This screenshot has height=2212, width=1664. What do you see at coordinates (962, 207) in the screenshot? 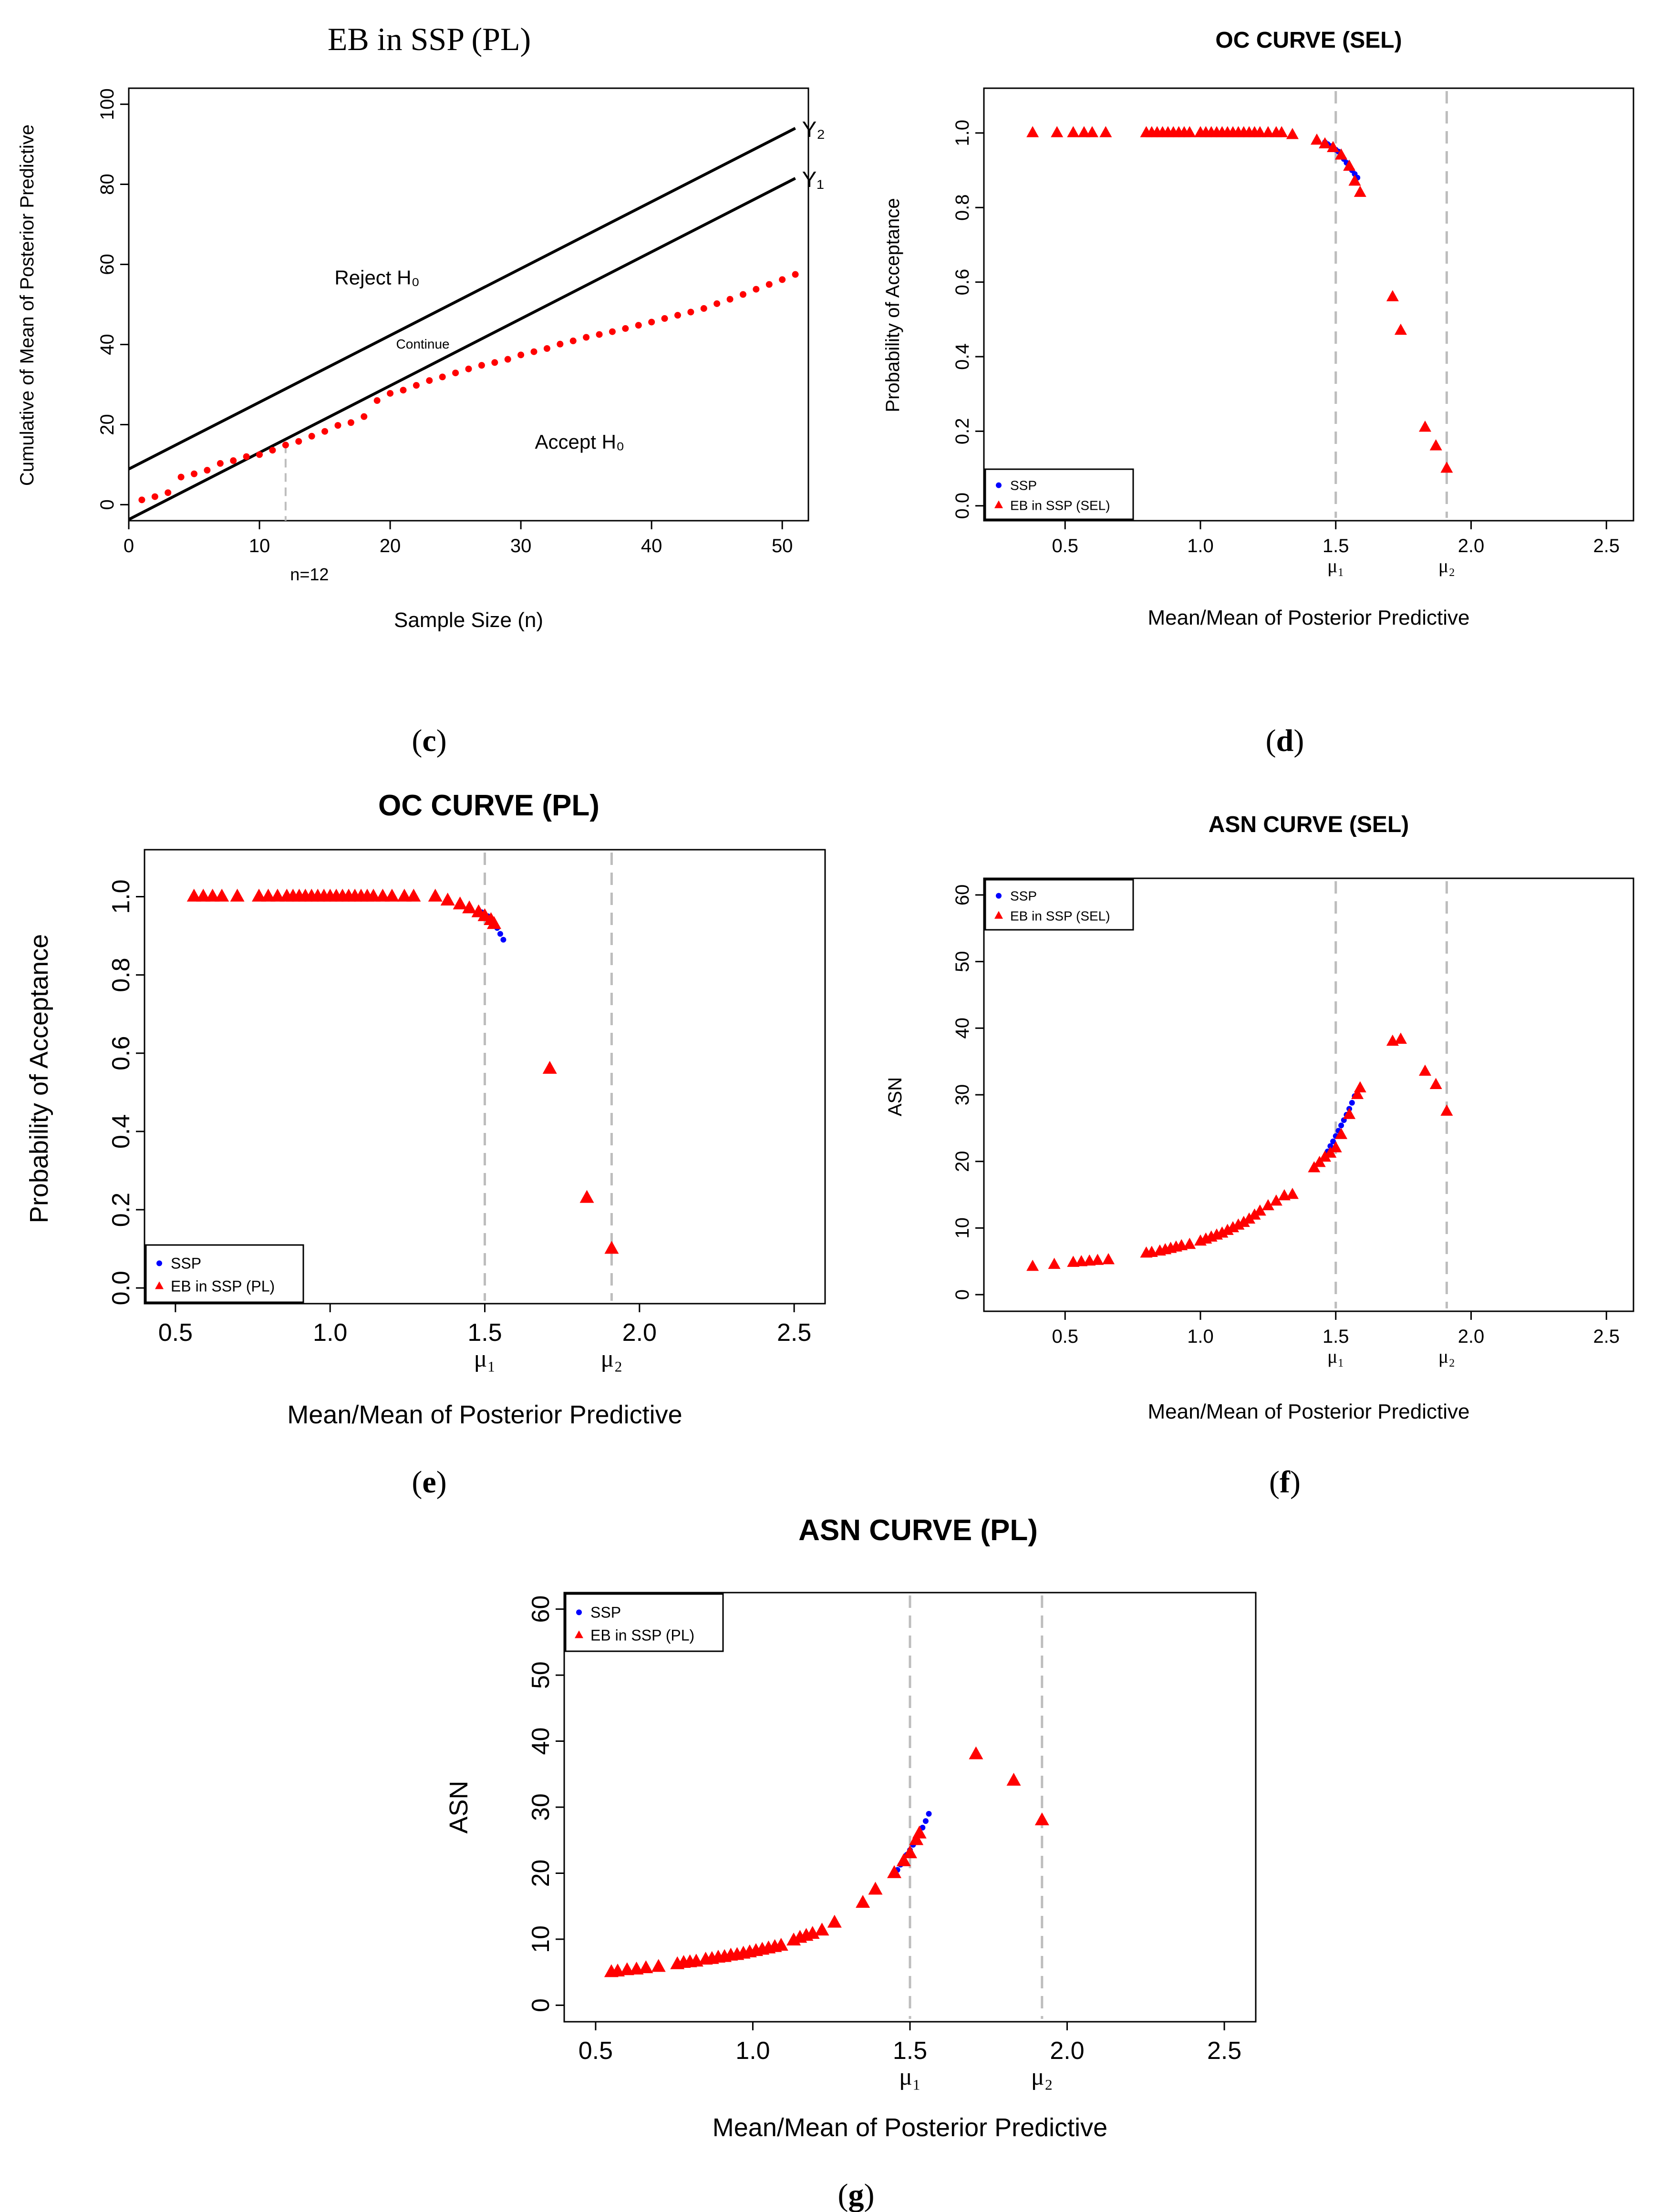
I see `y-tick-label: 0.8` at bounding box center [962, 207].